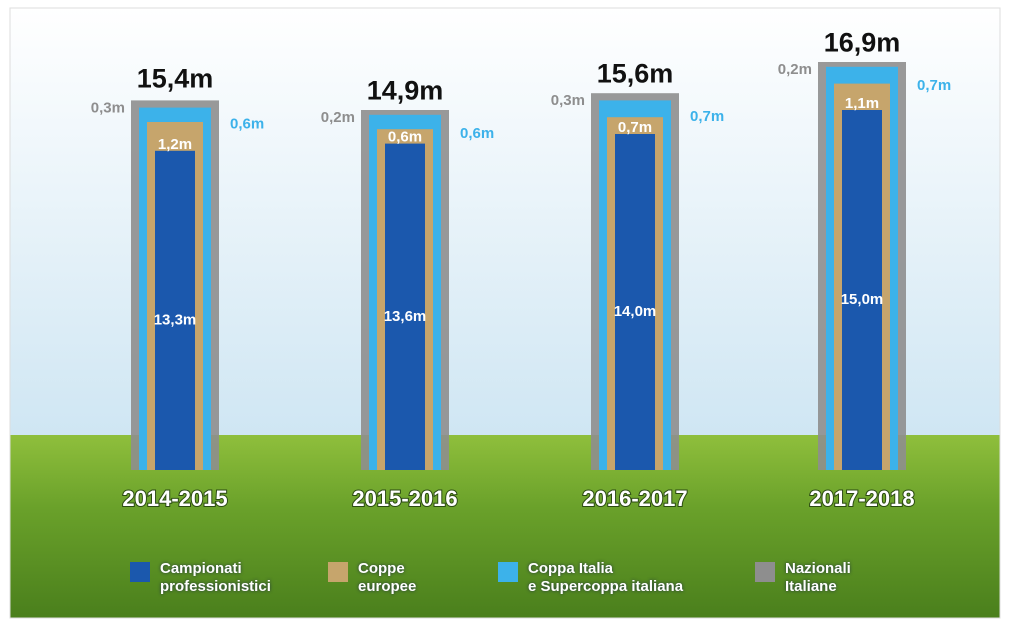  What do you see at coordinates (861, 498) in the screenshot?
I see `x-tick-label: 2017-2018` at bounding box center [861, 498].